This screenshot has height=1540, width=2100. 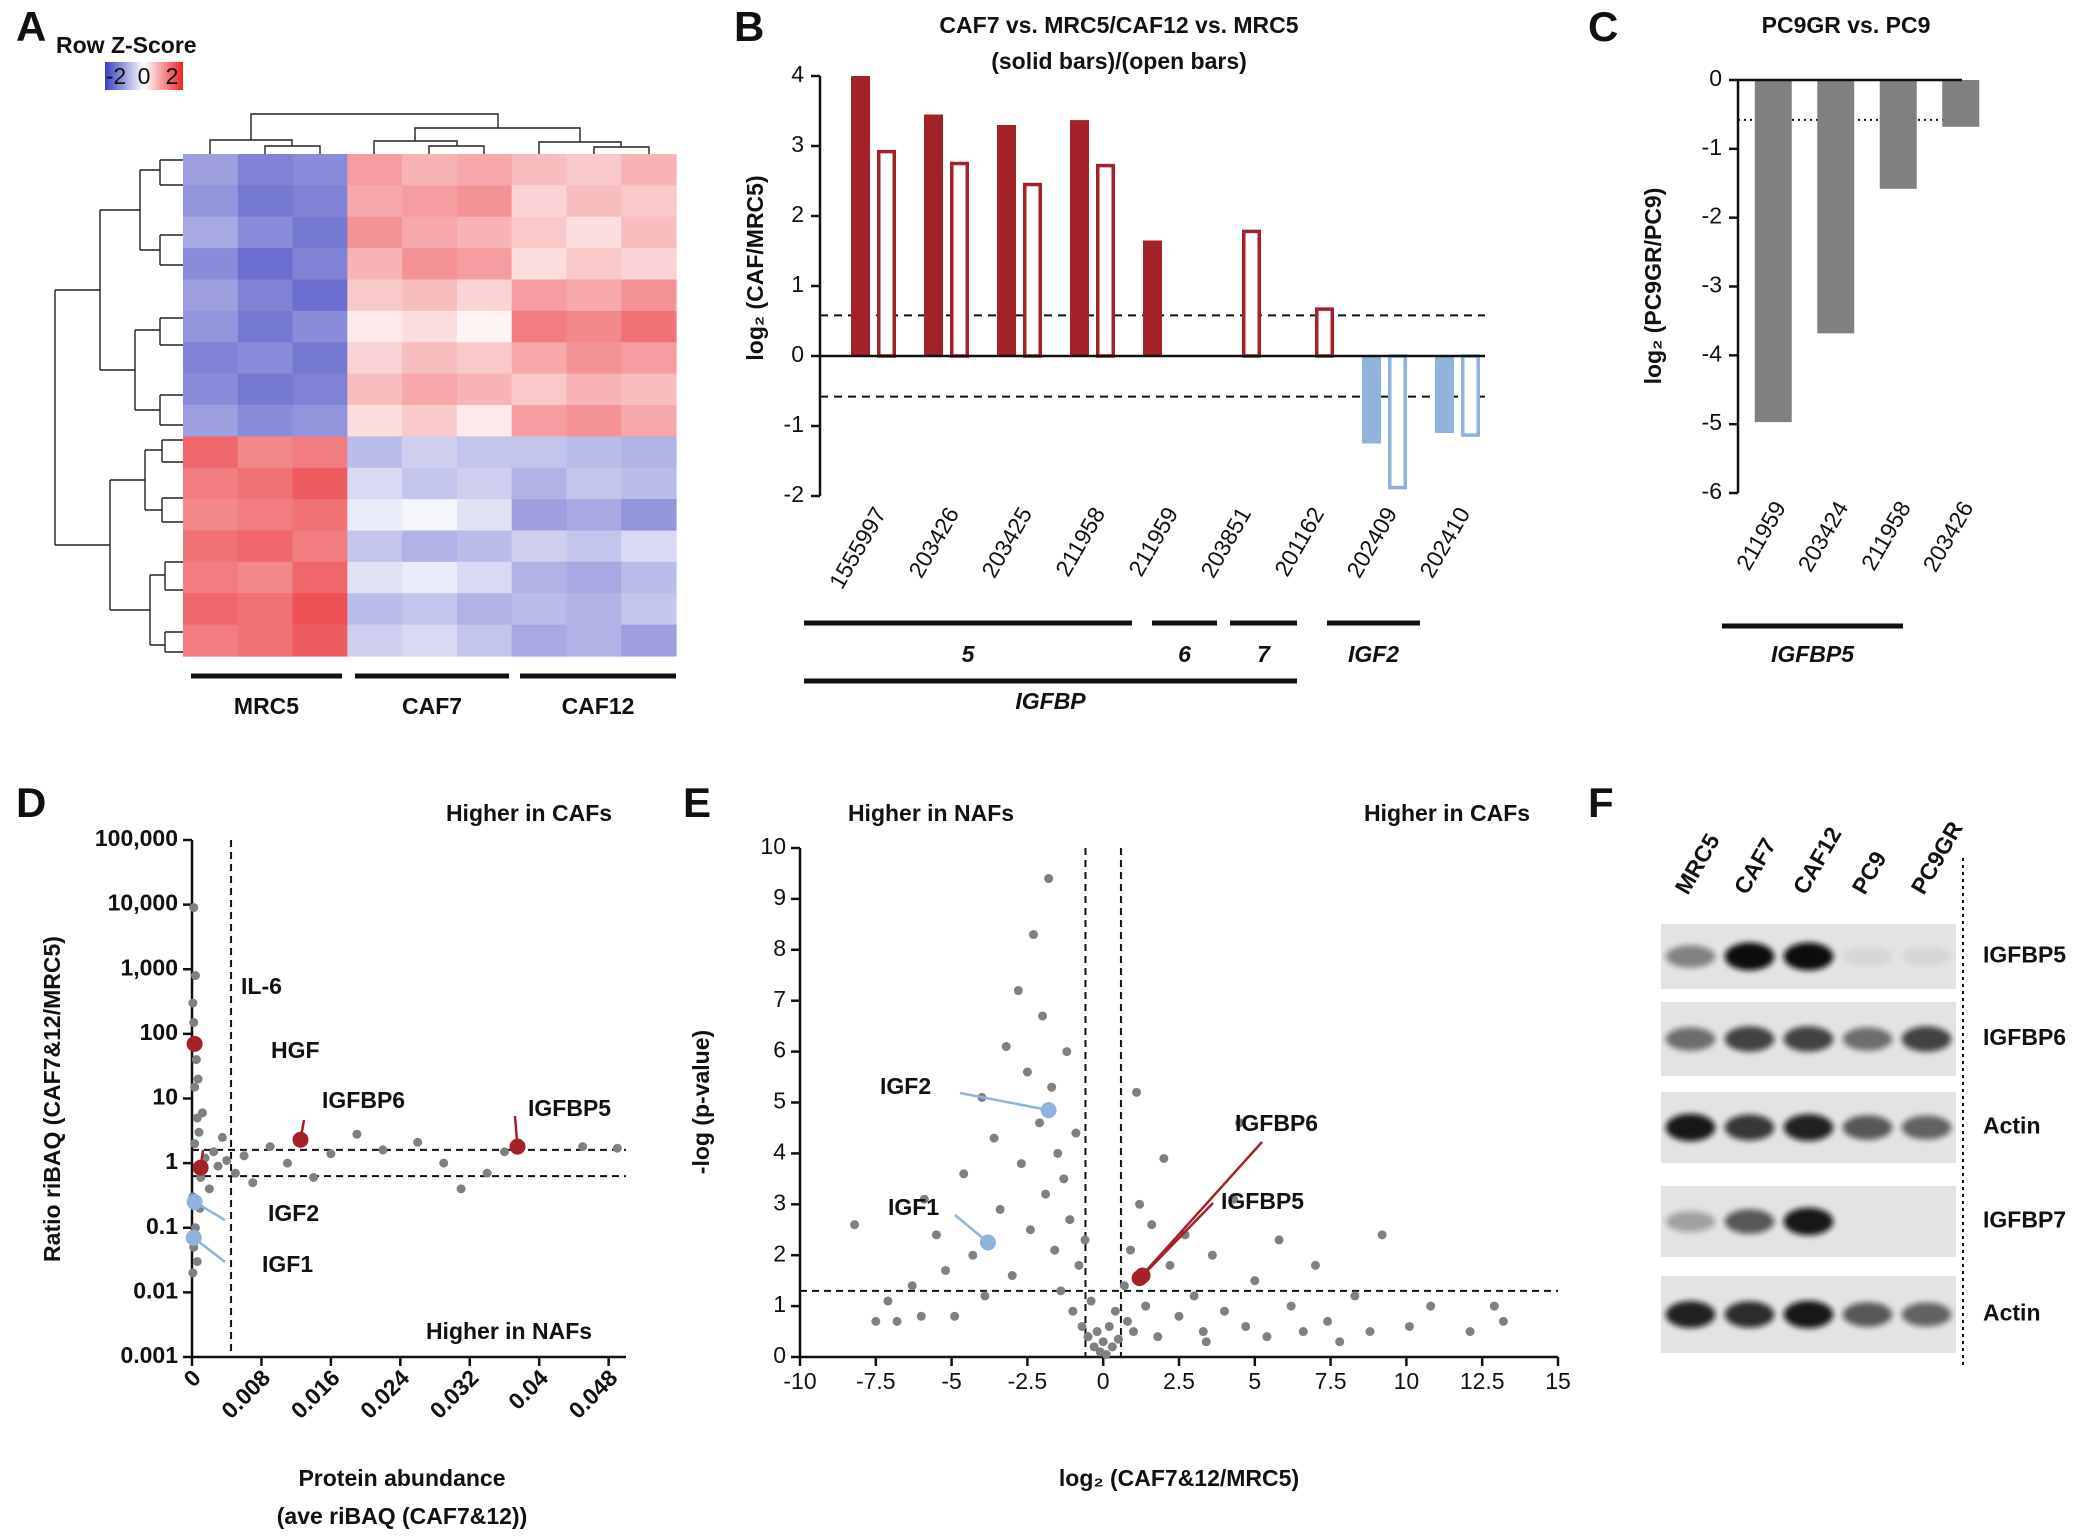 What do you see at coordinates (1299, 542) in the screenshot?
I see `x-tick-label: 201162` at bounding box center [1299, 542].